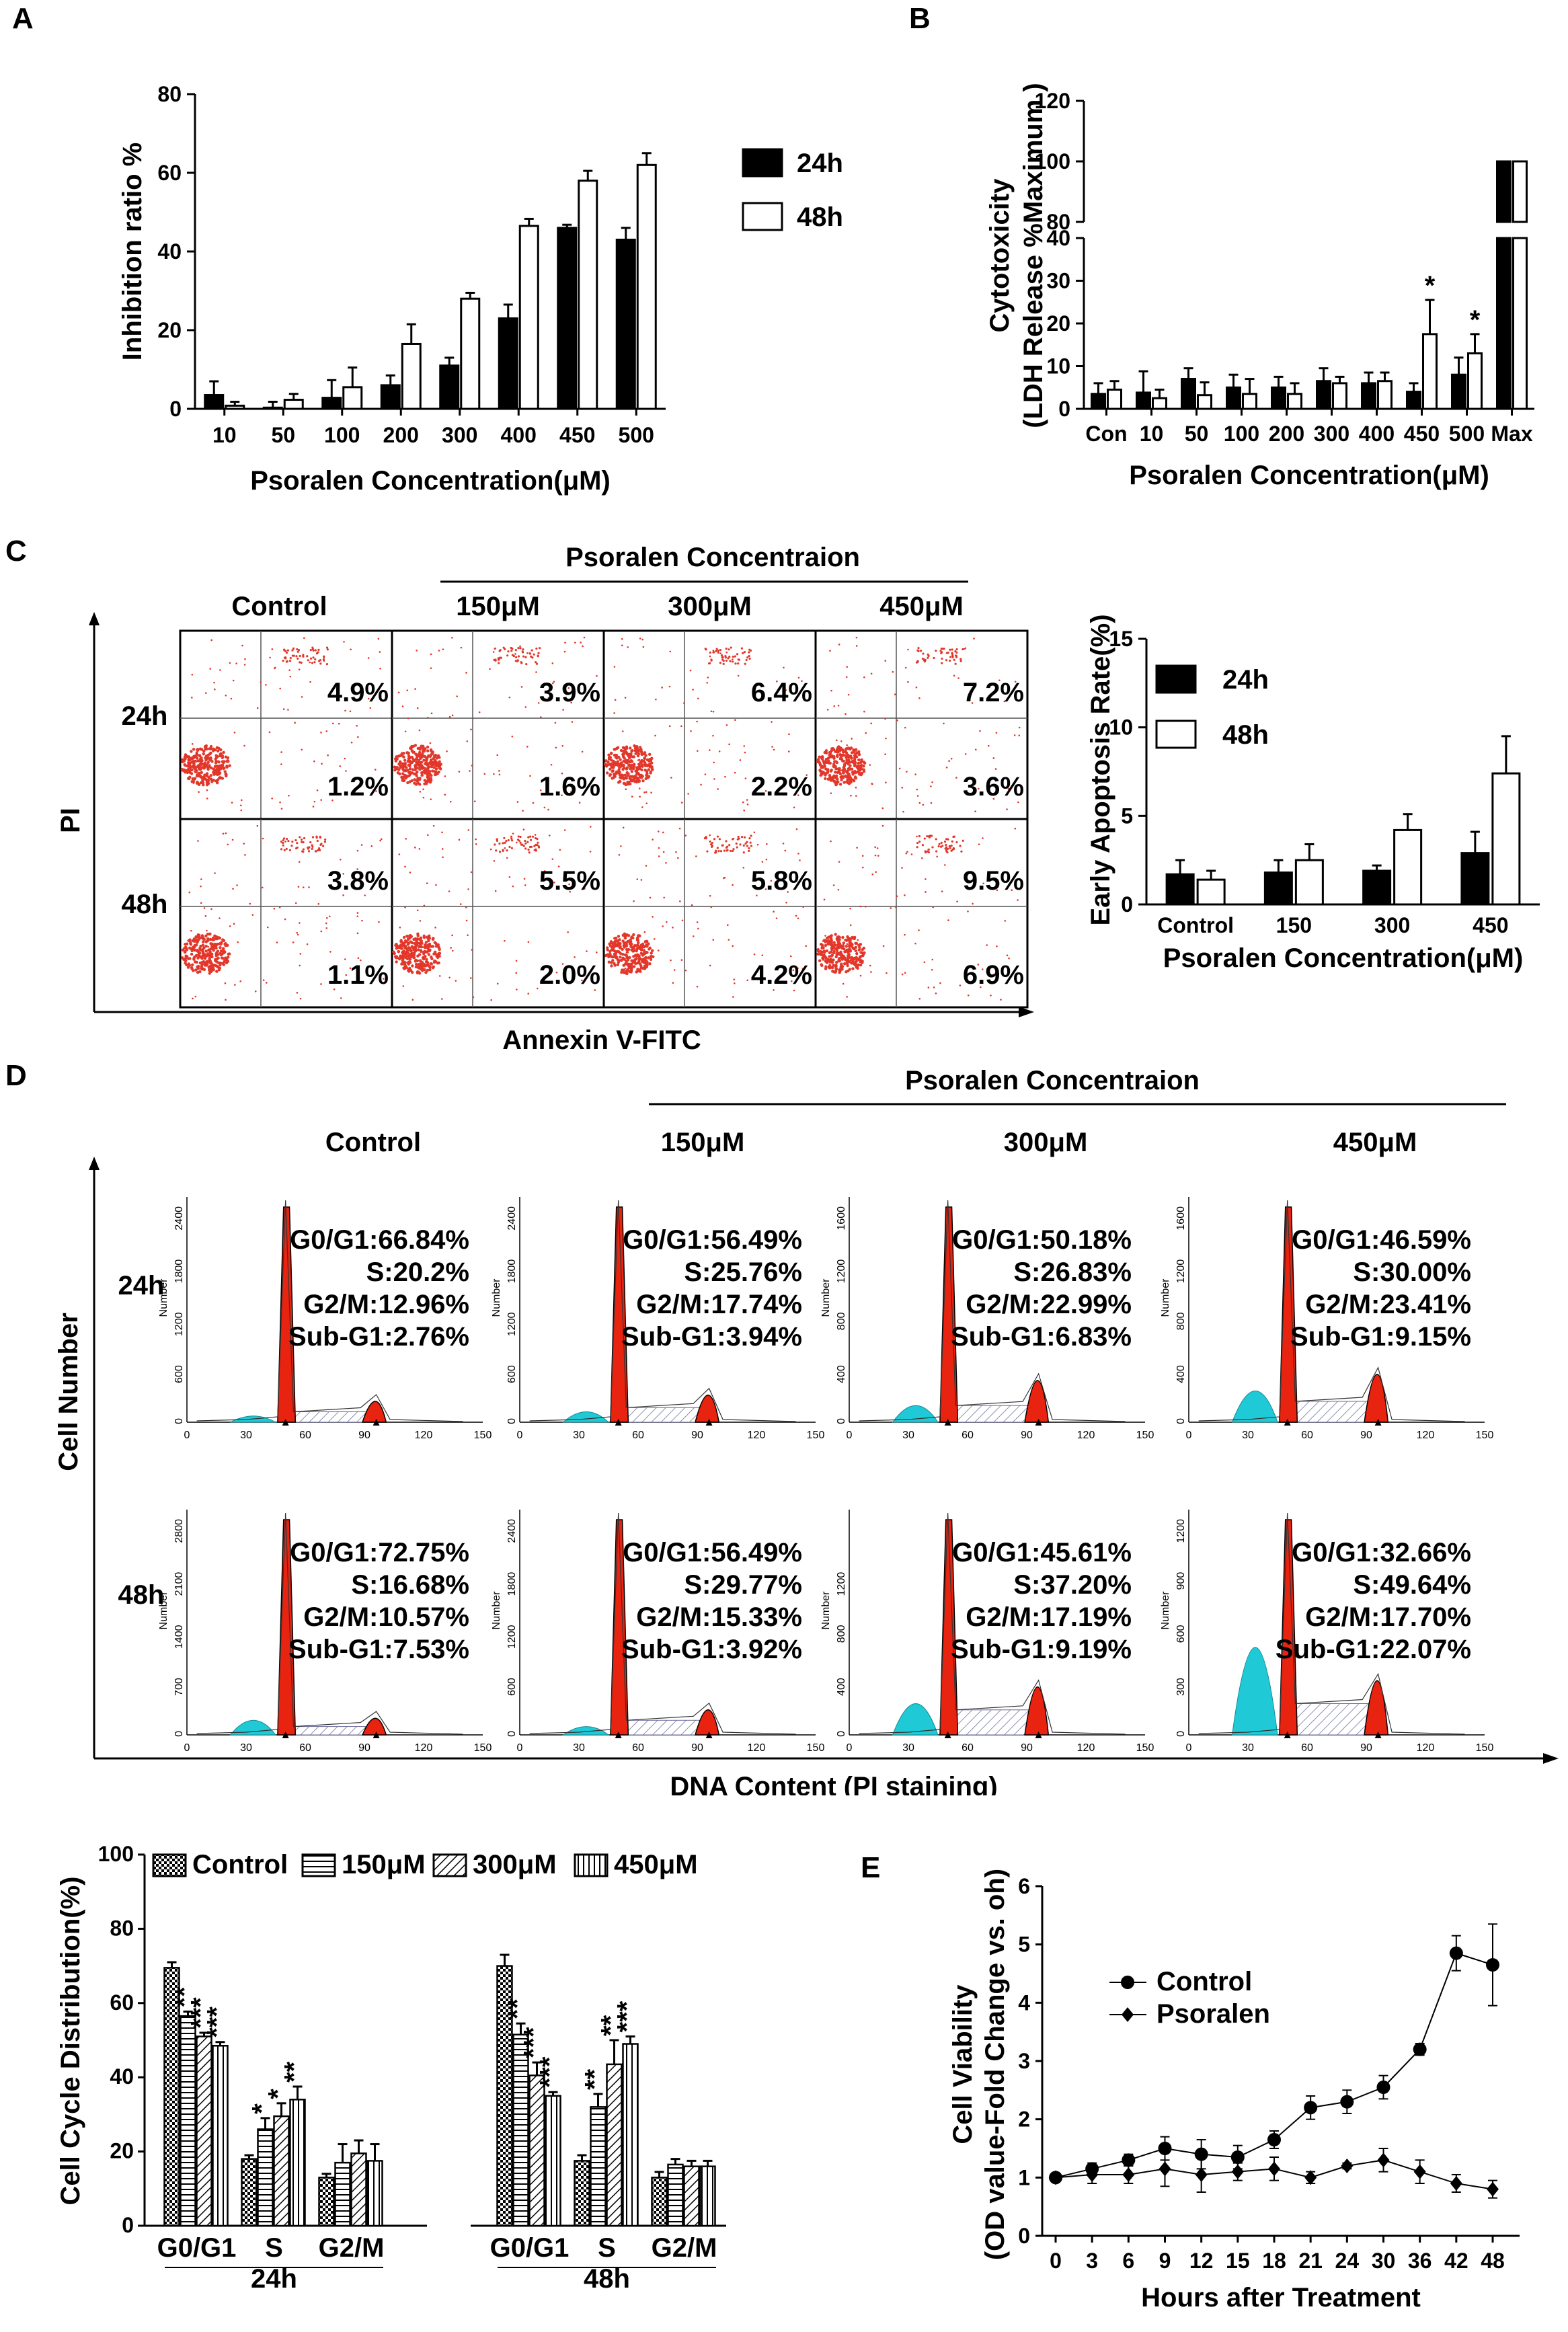  Describe the element at coordinates (534, 2043) in the screenshot. I see `d2-significance-star: ***` at that location.